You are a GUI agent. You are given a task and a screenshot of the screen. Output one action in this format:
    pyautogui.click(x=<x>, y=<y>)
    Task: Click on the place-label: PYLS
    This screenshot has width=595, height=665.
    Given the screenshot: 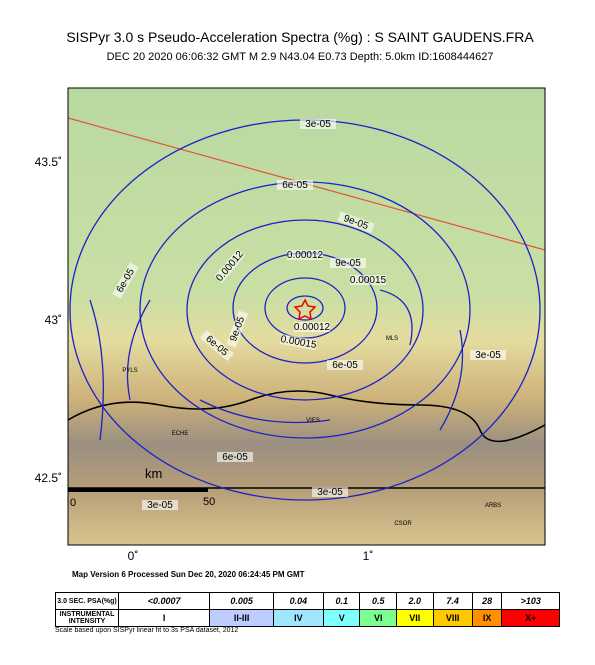 What is the action you would take?
    pyautogui.click(x=129, y=371)
    